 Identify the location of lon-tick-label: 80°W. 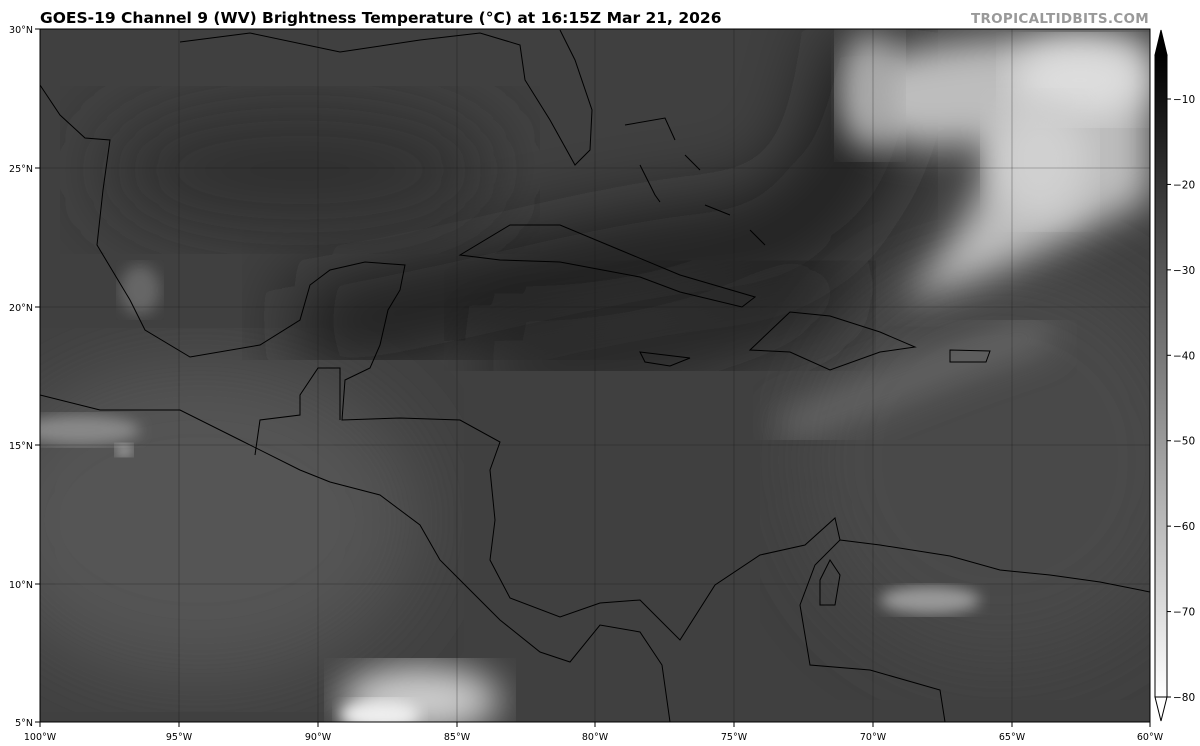
(595, 737).